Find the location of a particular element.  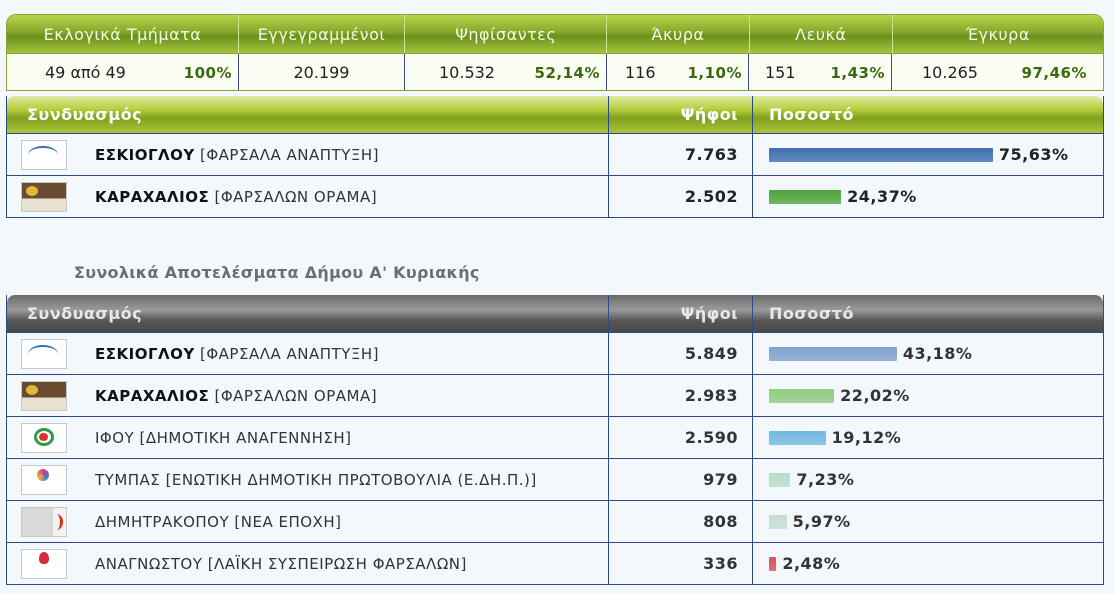

invalid-cell: 116 1,10% is located at coordinates (678, 72).